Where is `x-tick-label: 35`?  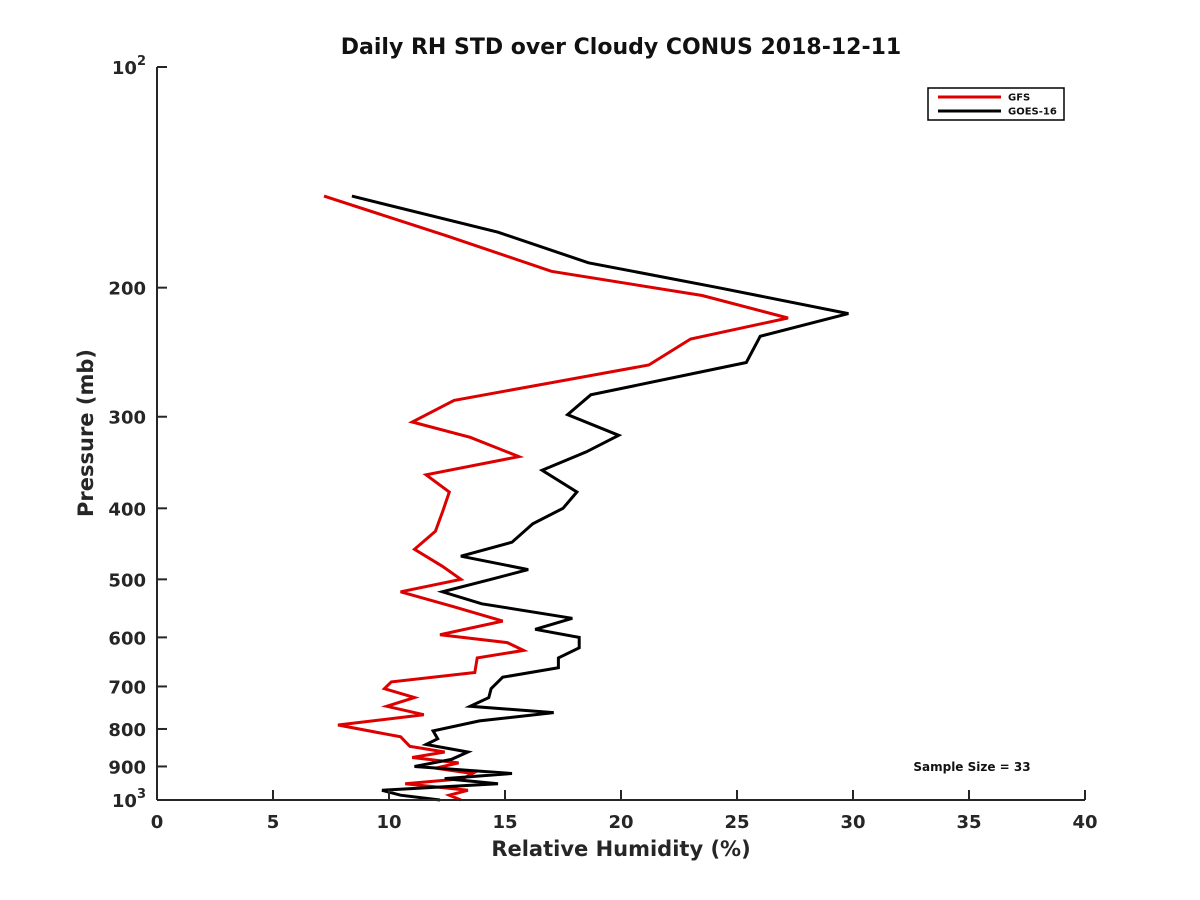
x-tick-label: 35 is located at coordinates (968, 822).